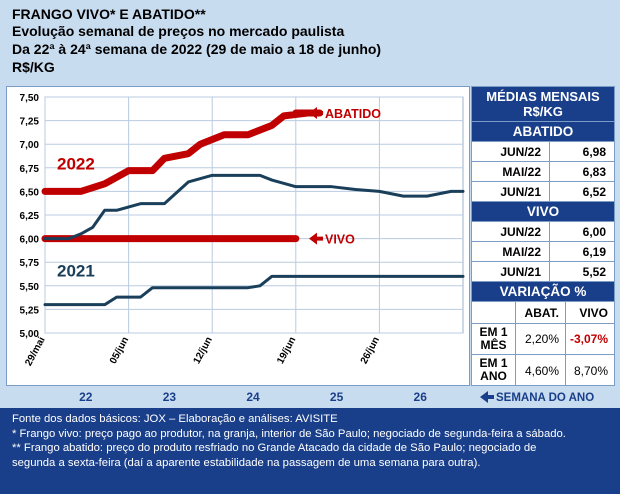 The image size is (620, 494). Describe the element at coordinates (594, 152) in the screenshot. I see `abatido-value: 6,98` at that location.